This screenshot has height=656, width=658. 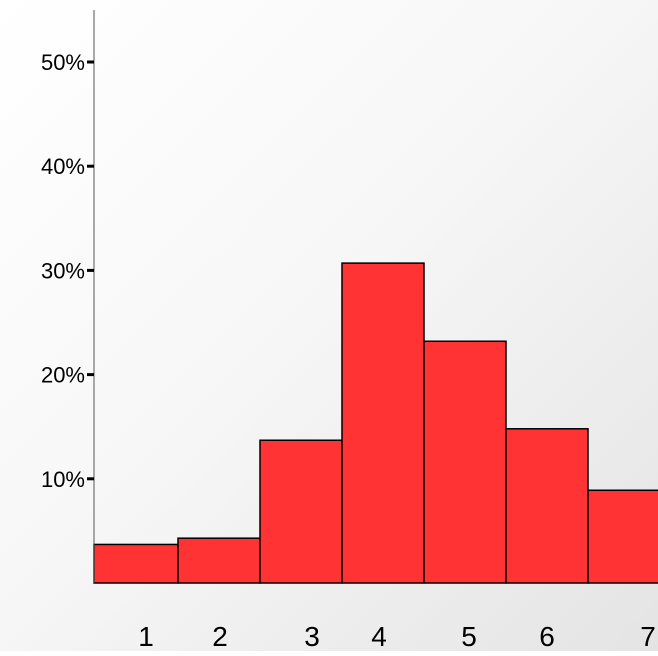 I want to click on y-tick-label: 20%, so click(x=63, y=375).